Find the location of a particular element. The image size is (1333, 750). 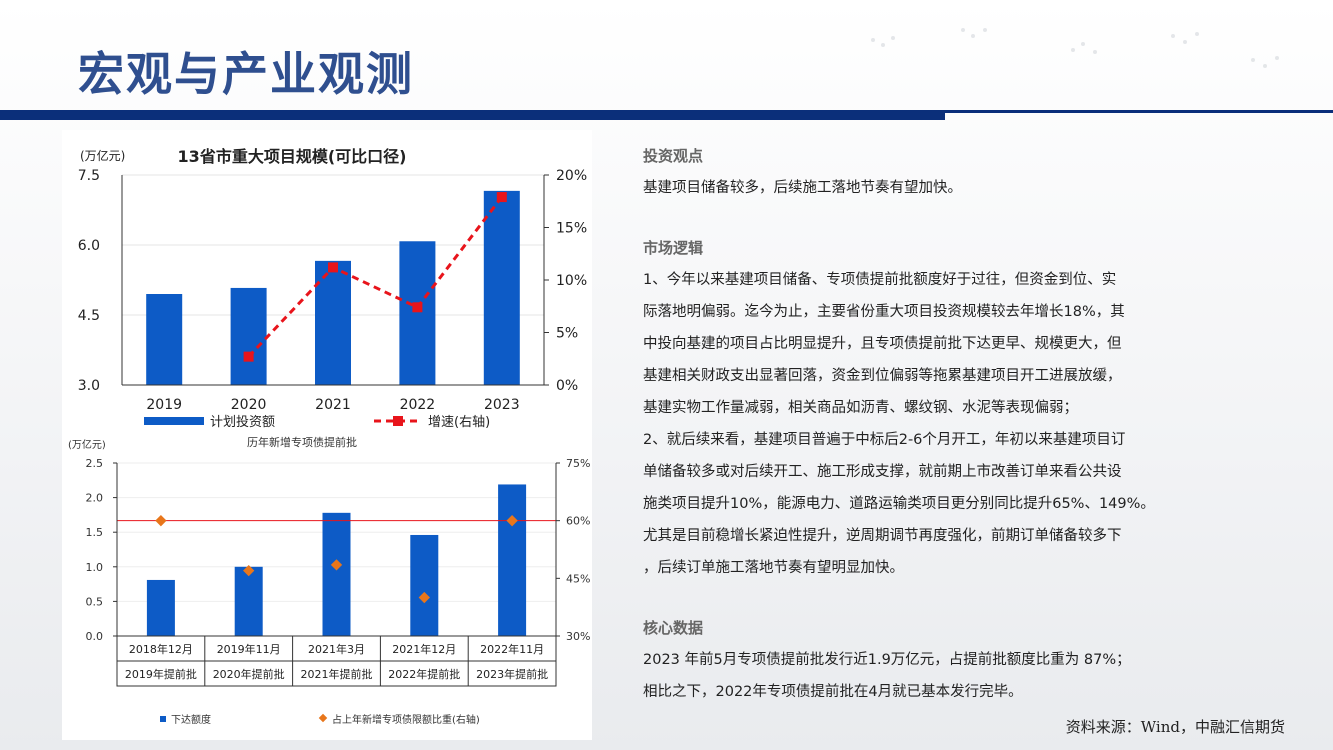

chart2-xtick-label: 2021年3月 is located at coordinates (336, 649).